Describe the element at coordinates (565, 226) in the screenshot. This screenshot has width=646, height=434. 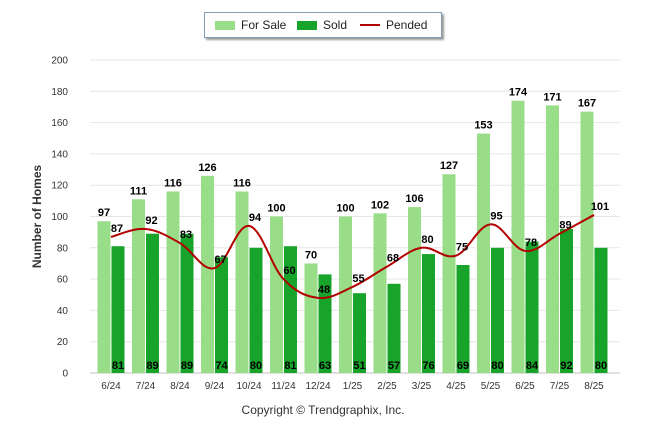
I see `data-label-pended: 89` at that location.